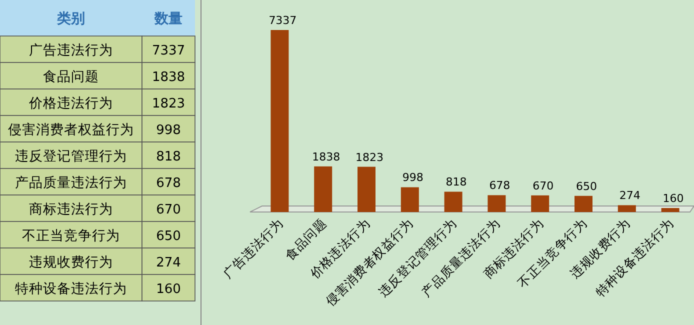 The width and height of the screenshot is (694, 325). What do you see at coordinates (71, 209) in the screenshot?
I see `category-label: 商标违法行为` at bounding box center [71, 209].